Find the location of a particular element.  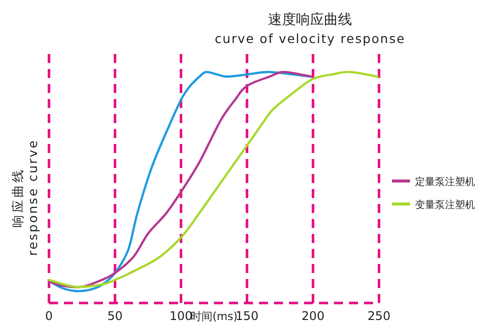

y-axis-title: 响应曲线 response curve is located at coordinates (25, 197).